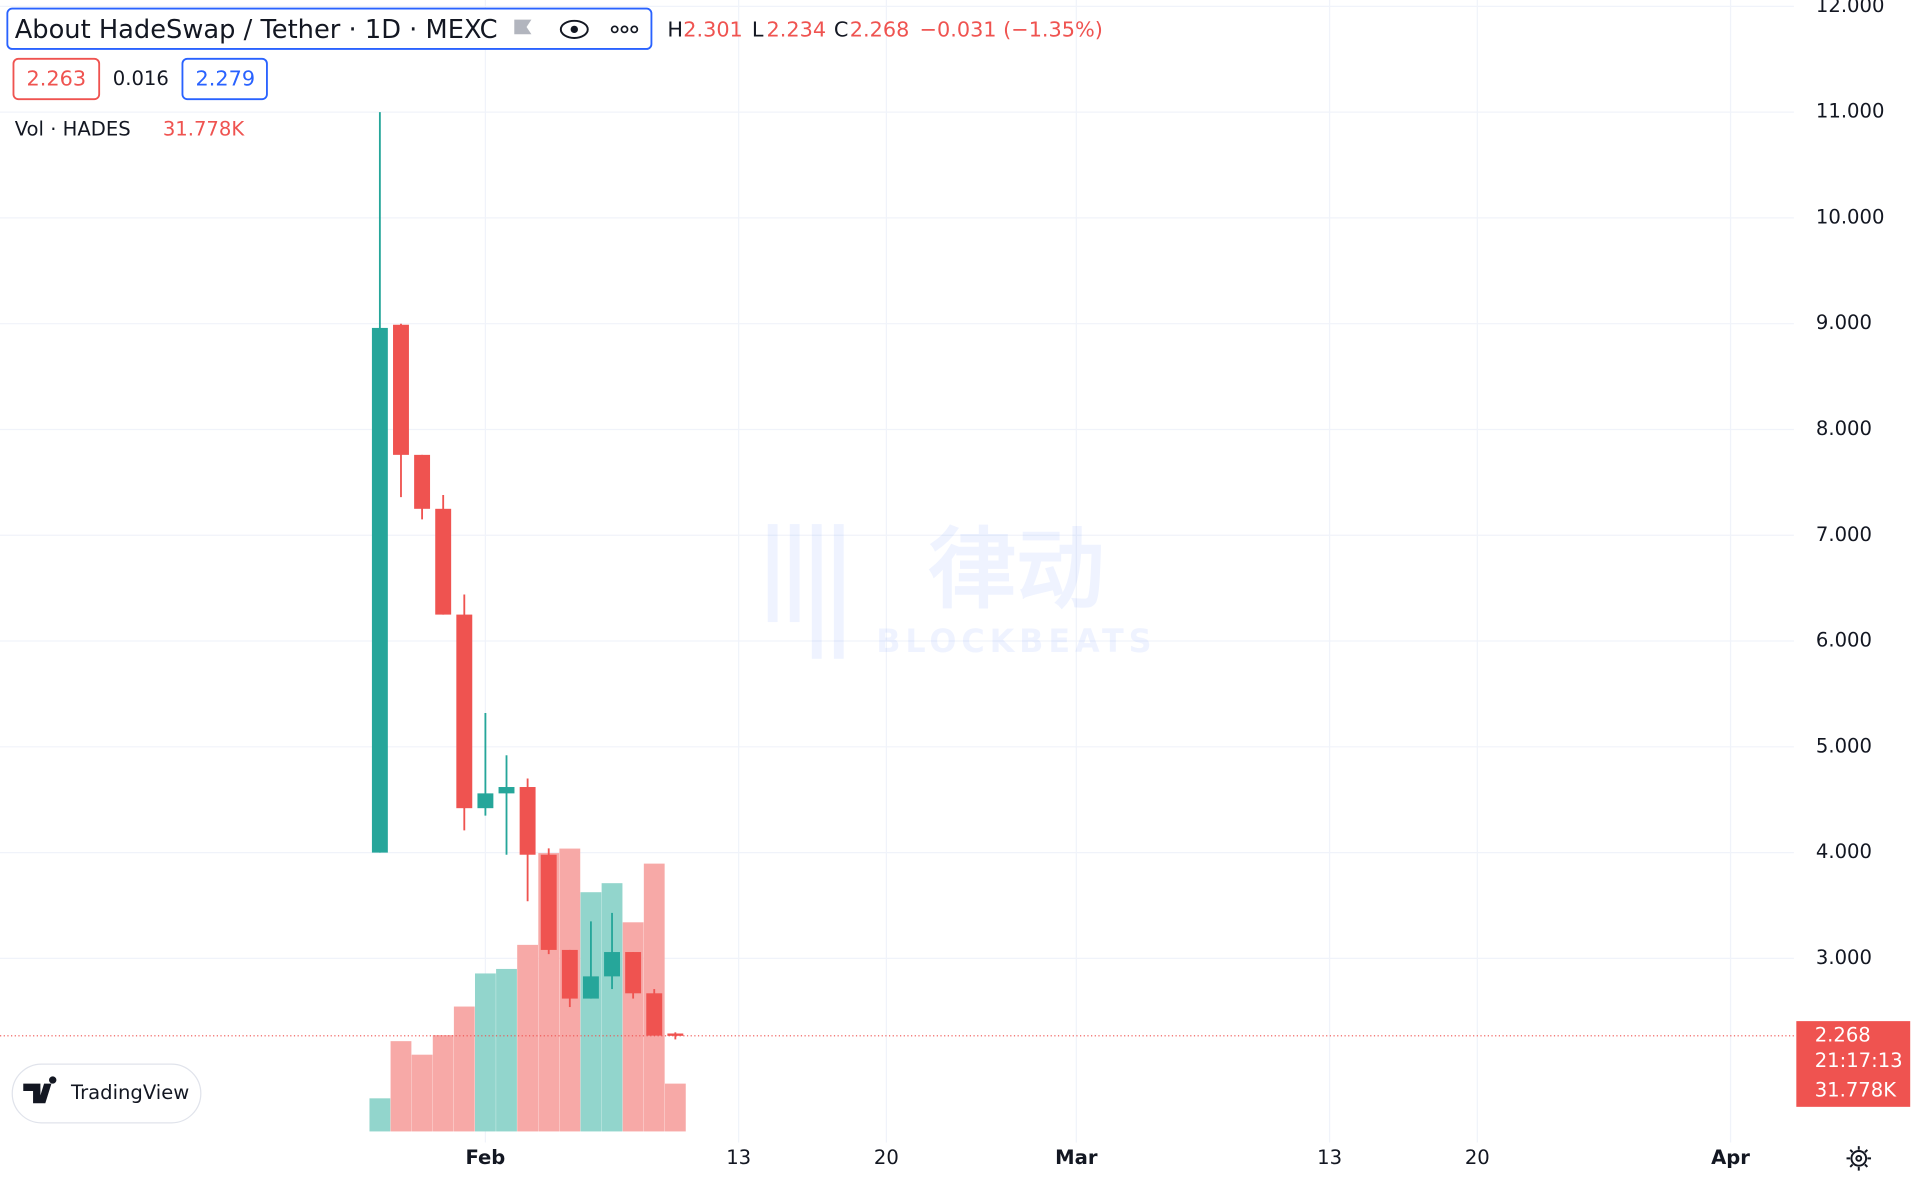 The height and width of the screenshot is (1182, 1920). What do you see at coordinates (73, 128) in the screenshot?
I see `volume-title: Vol · HADES` at bounding box center [73, 128].